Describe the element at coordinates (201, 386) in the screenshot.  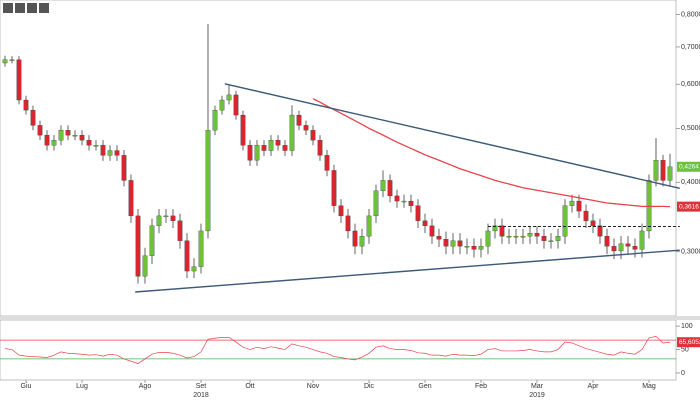
I see `x-tick-label: Set` at that location.